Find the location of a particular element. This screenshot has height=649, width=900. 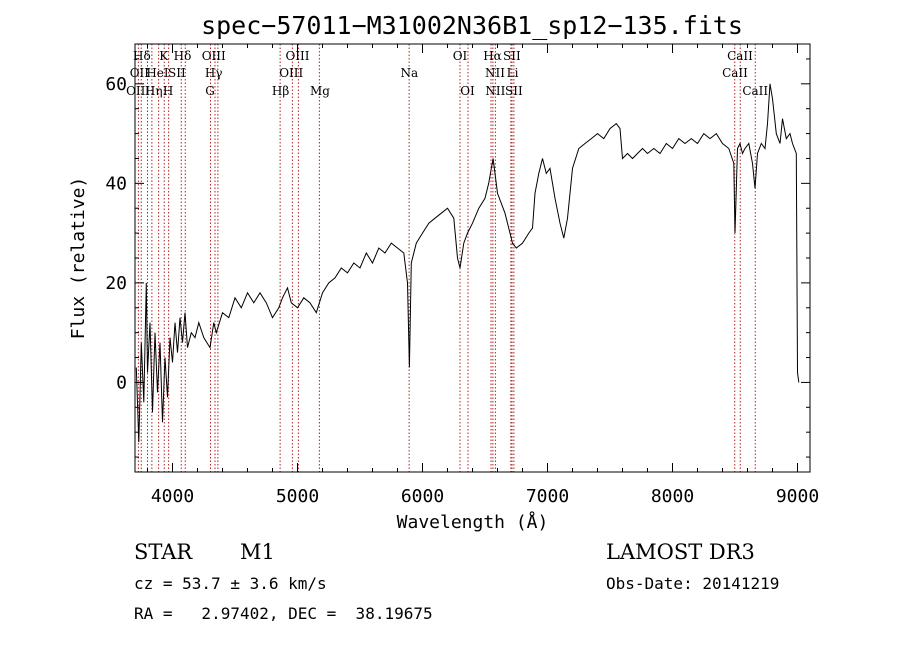

line-label-13: OIII is located at coordinates (291, 73).